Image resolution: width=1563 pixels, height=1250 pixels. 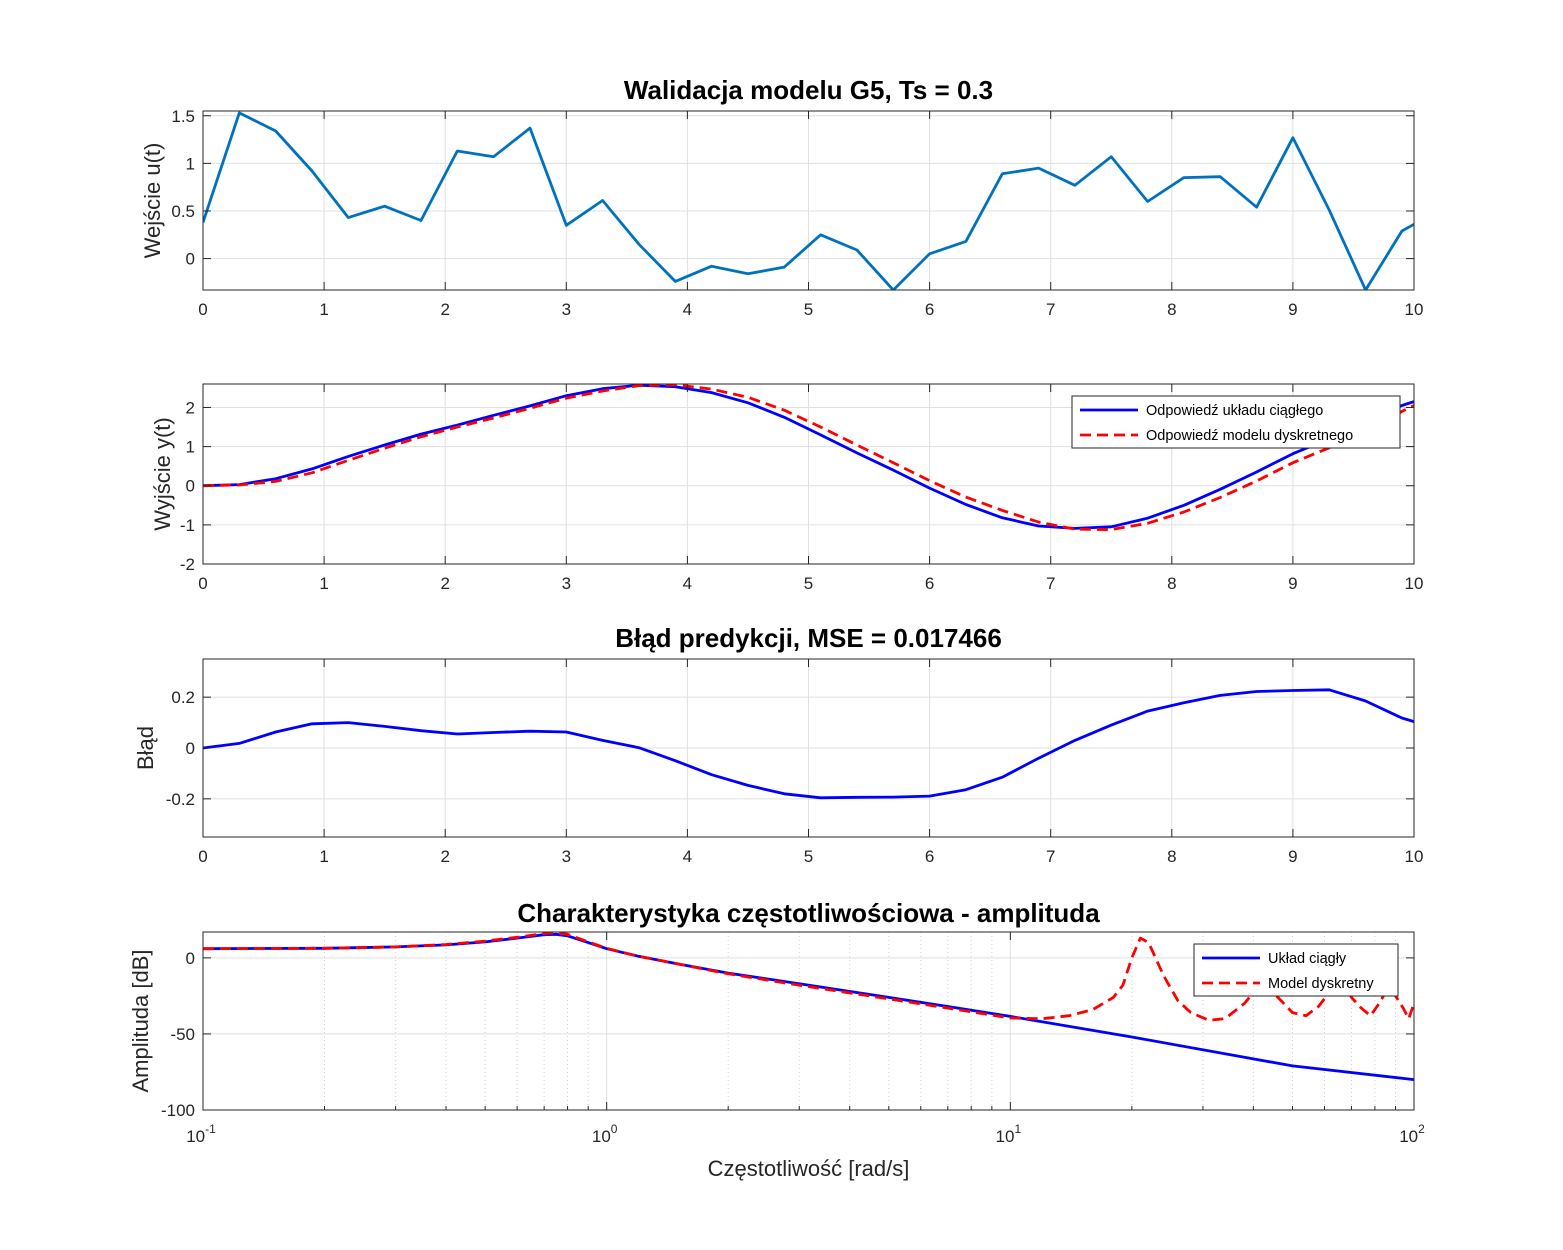 What do you see at coordinates (180, 799) in the screenshot?
I see `y-tick-label: -0.2` at bounding box center [180, 799].